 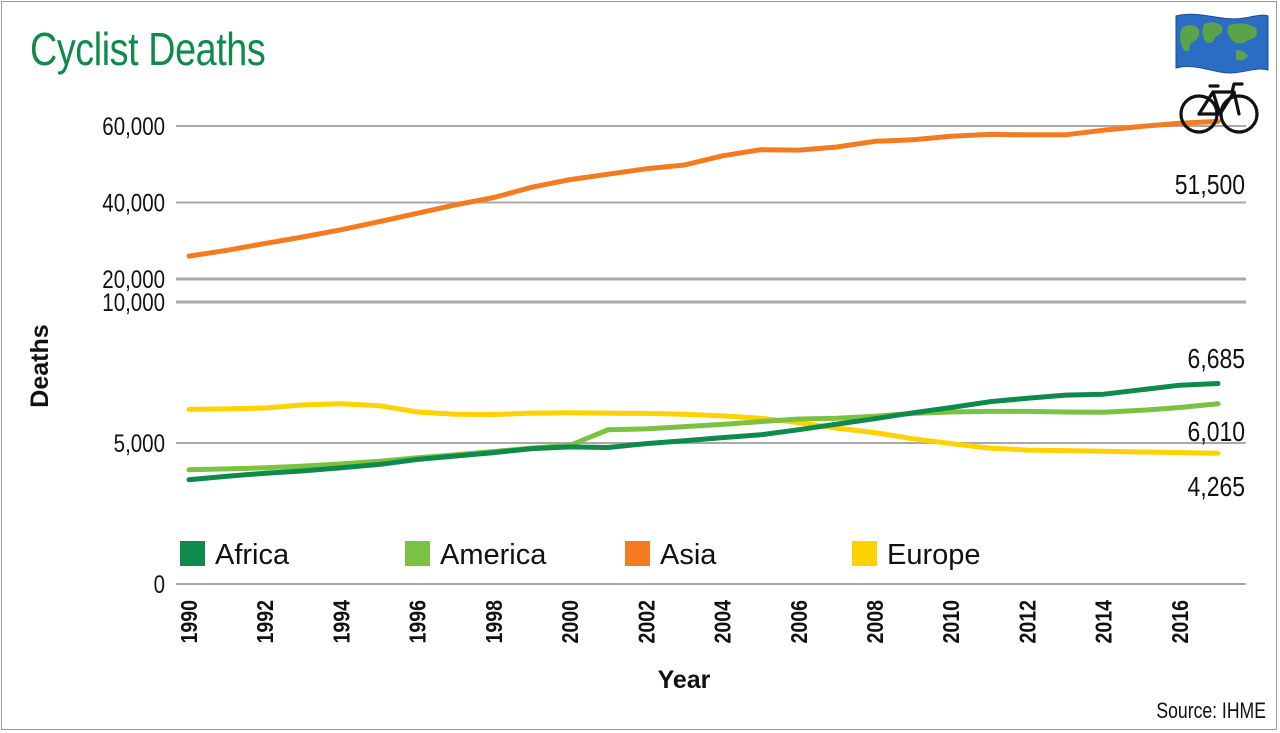 I want to click on end-label-america: 6,010, so click(x=1216, y=432).